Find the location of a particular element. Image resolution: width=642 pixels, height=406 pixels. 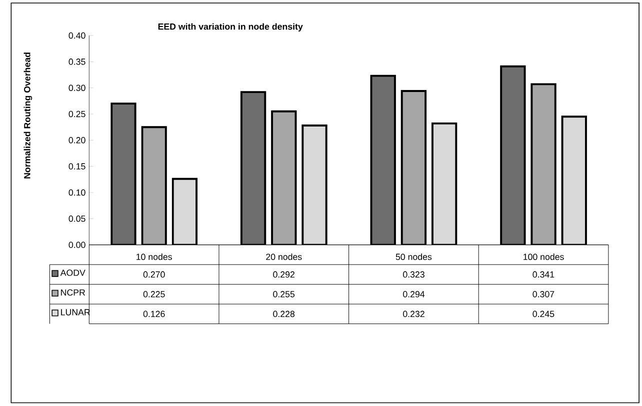

data-label: 0.307 is located at coordinates (543, 294).